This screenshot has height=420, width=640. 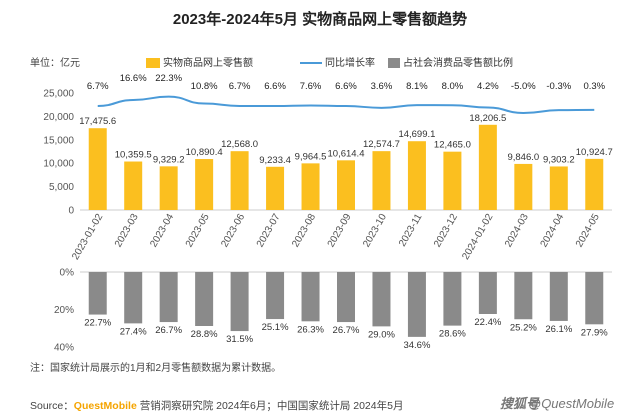 I want to click on sales-data-label: 12,574.7, so click(x=381, y=144).